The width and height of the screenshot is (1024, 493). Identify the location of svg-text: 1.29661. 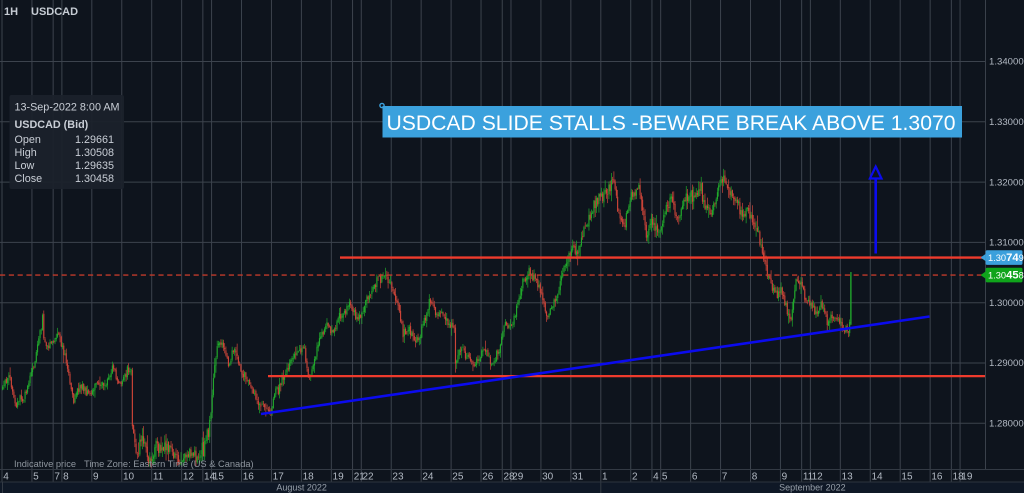
(94, 140).